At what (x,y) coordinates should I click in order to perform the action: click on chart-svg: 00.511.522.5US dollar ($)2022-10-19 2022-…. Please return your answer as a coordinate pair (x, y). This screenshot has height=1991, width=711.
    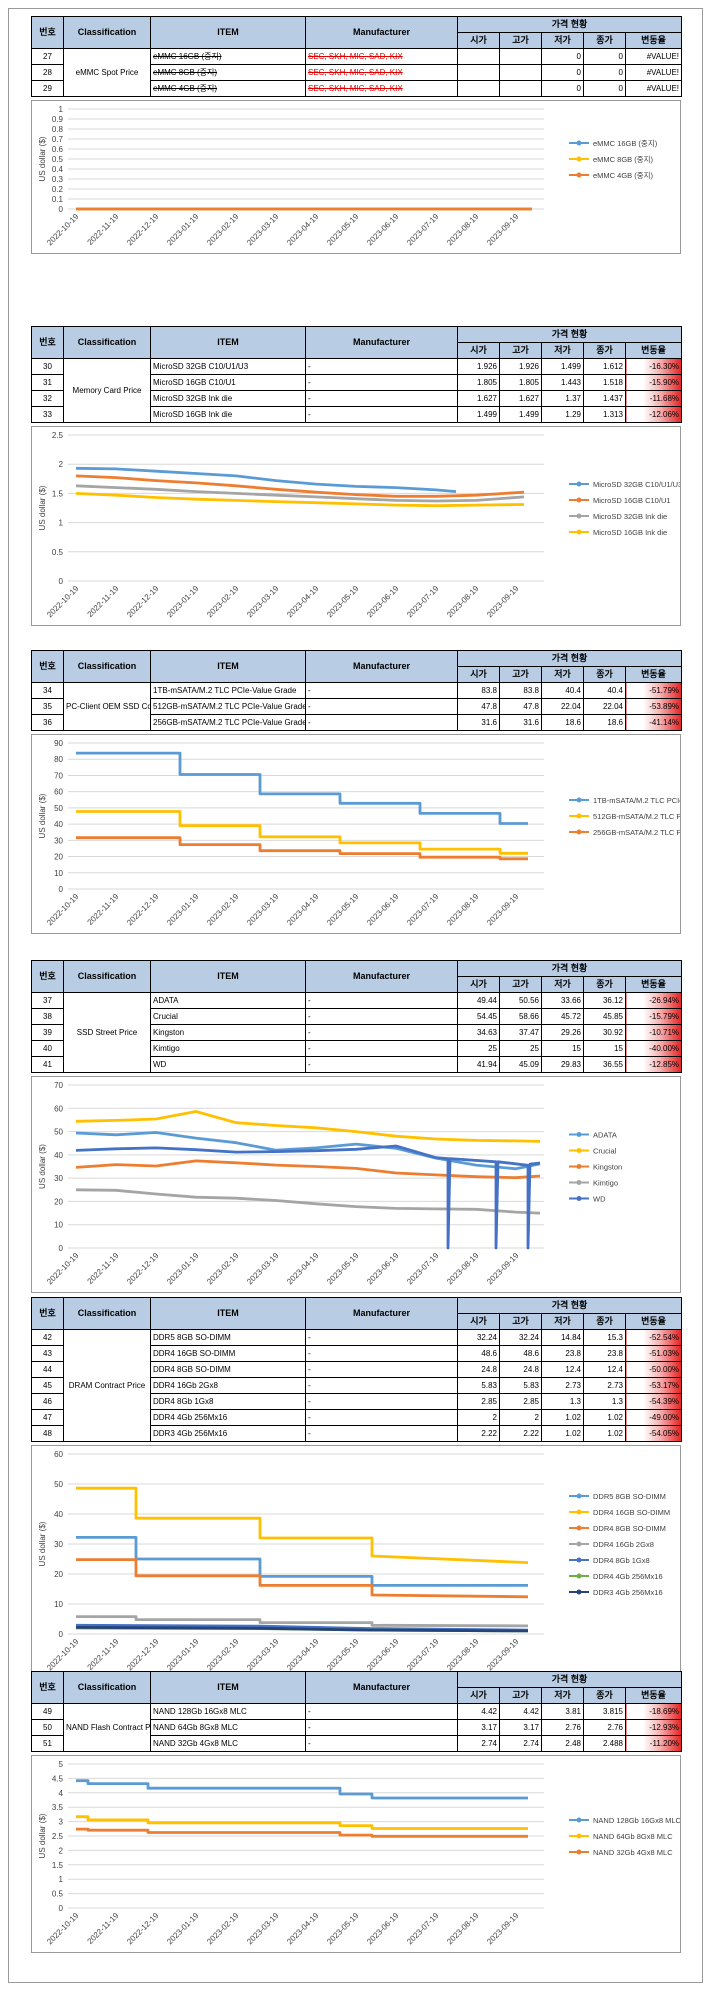
    Looking at the image, I should click on (359, 525).